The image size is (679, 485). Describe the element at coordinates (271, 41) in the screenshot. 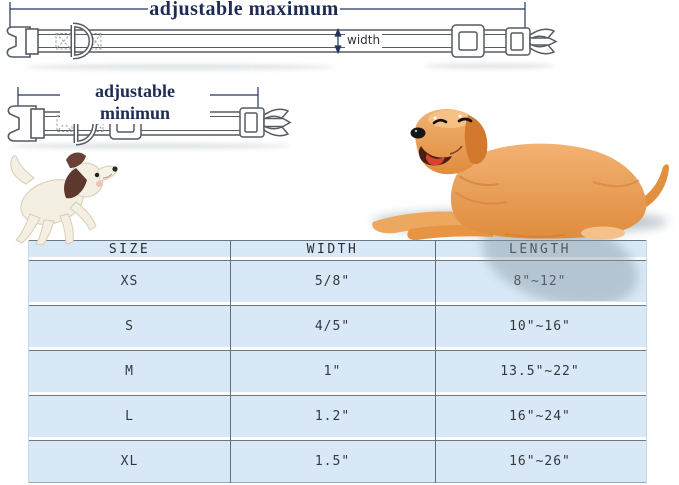

I see `strap` at that location.